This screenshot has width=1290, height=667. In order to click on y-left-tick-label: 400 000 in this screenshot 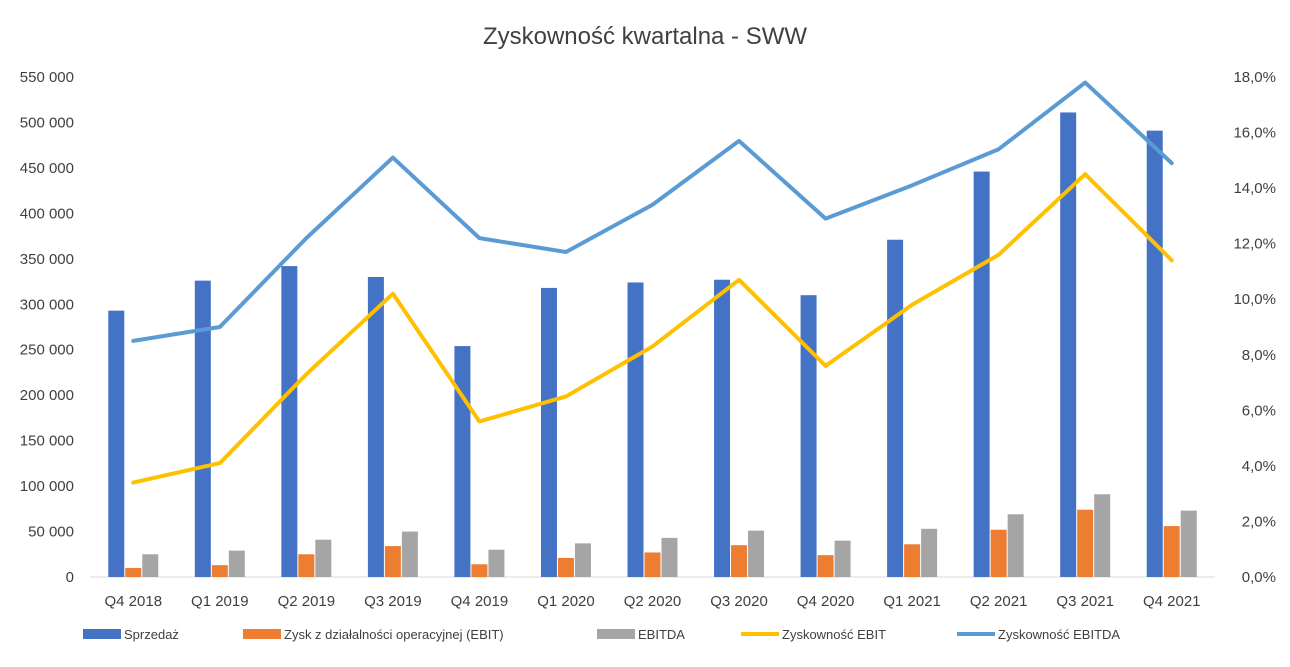, I will do `click(47, 213)`.